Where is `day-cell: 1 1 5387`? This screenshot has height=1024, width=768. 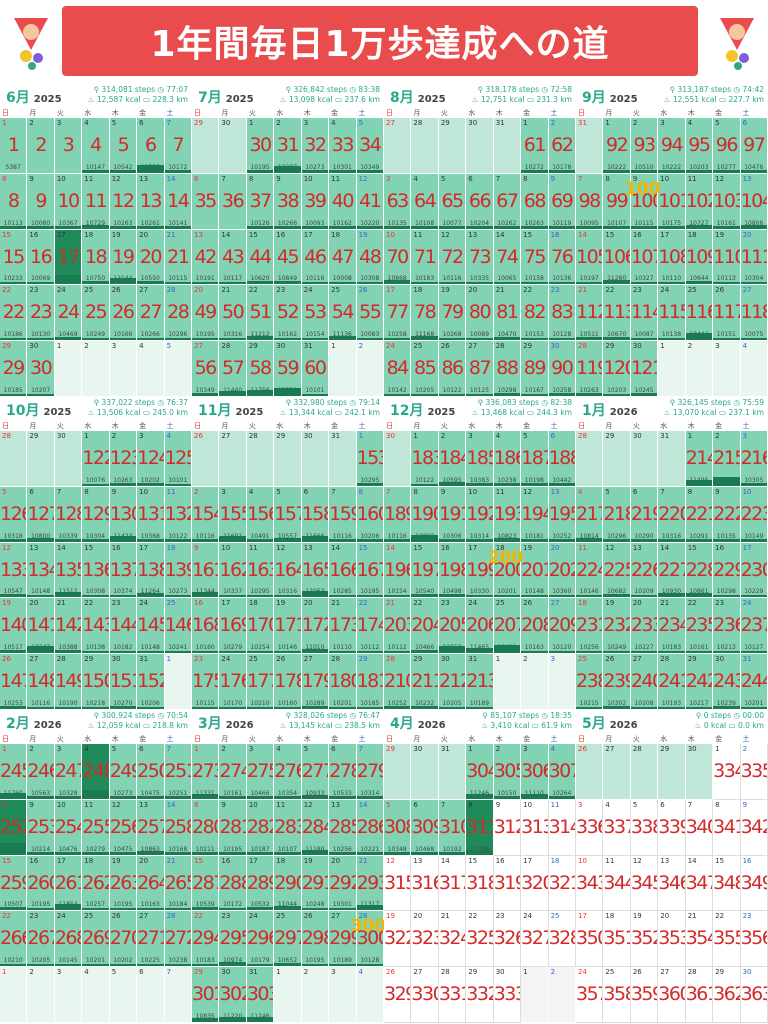
day-cell: 1 1 5387 is located at coordinates (14, 146).